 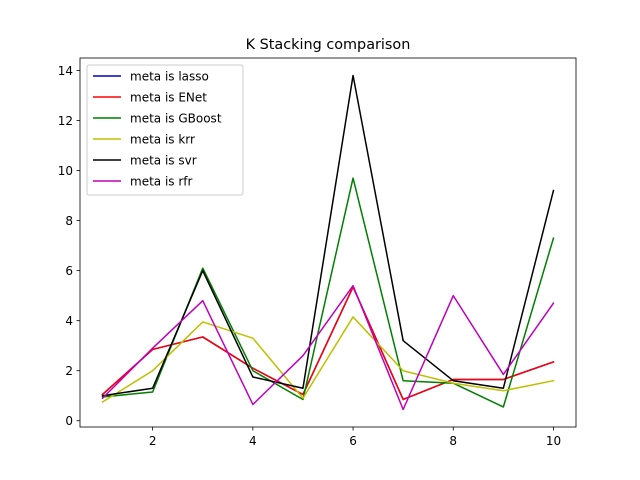 What do you see at coordinates (169, 77) in the screenshot?
I see `legend-label: meta is lasso` at bounding box center [169, 77].